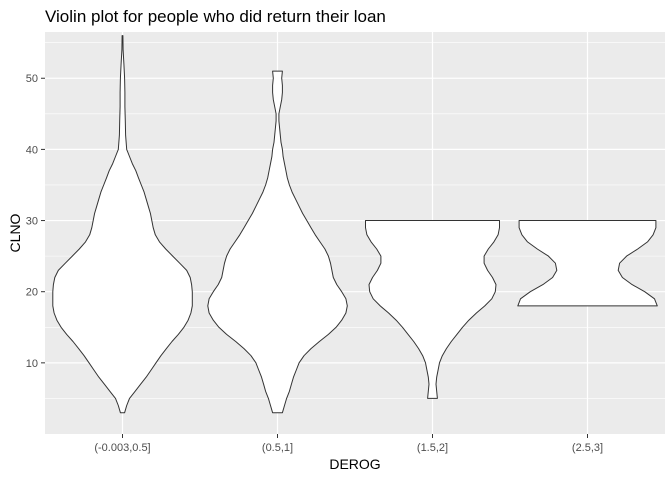  What do you see at coordinates (277, 448) in the screenshot?
I see `x-tick-label: (0.5,1]` at bounding box center [277, 448].